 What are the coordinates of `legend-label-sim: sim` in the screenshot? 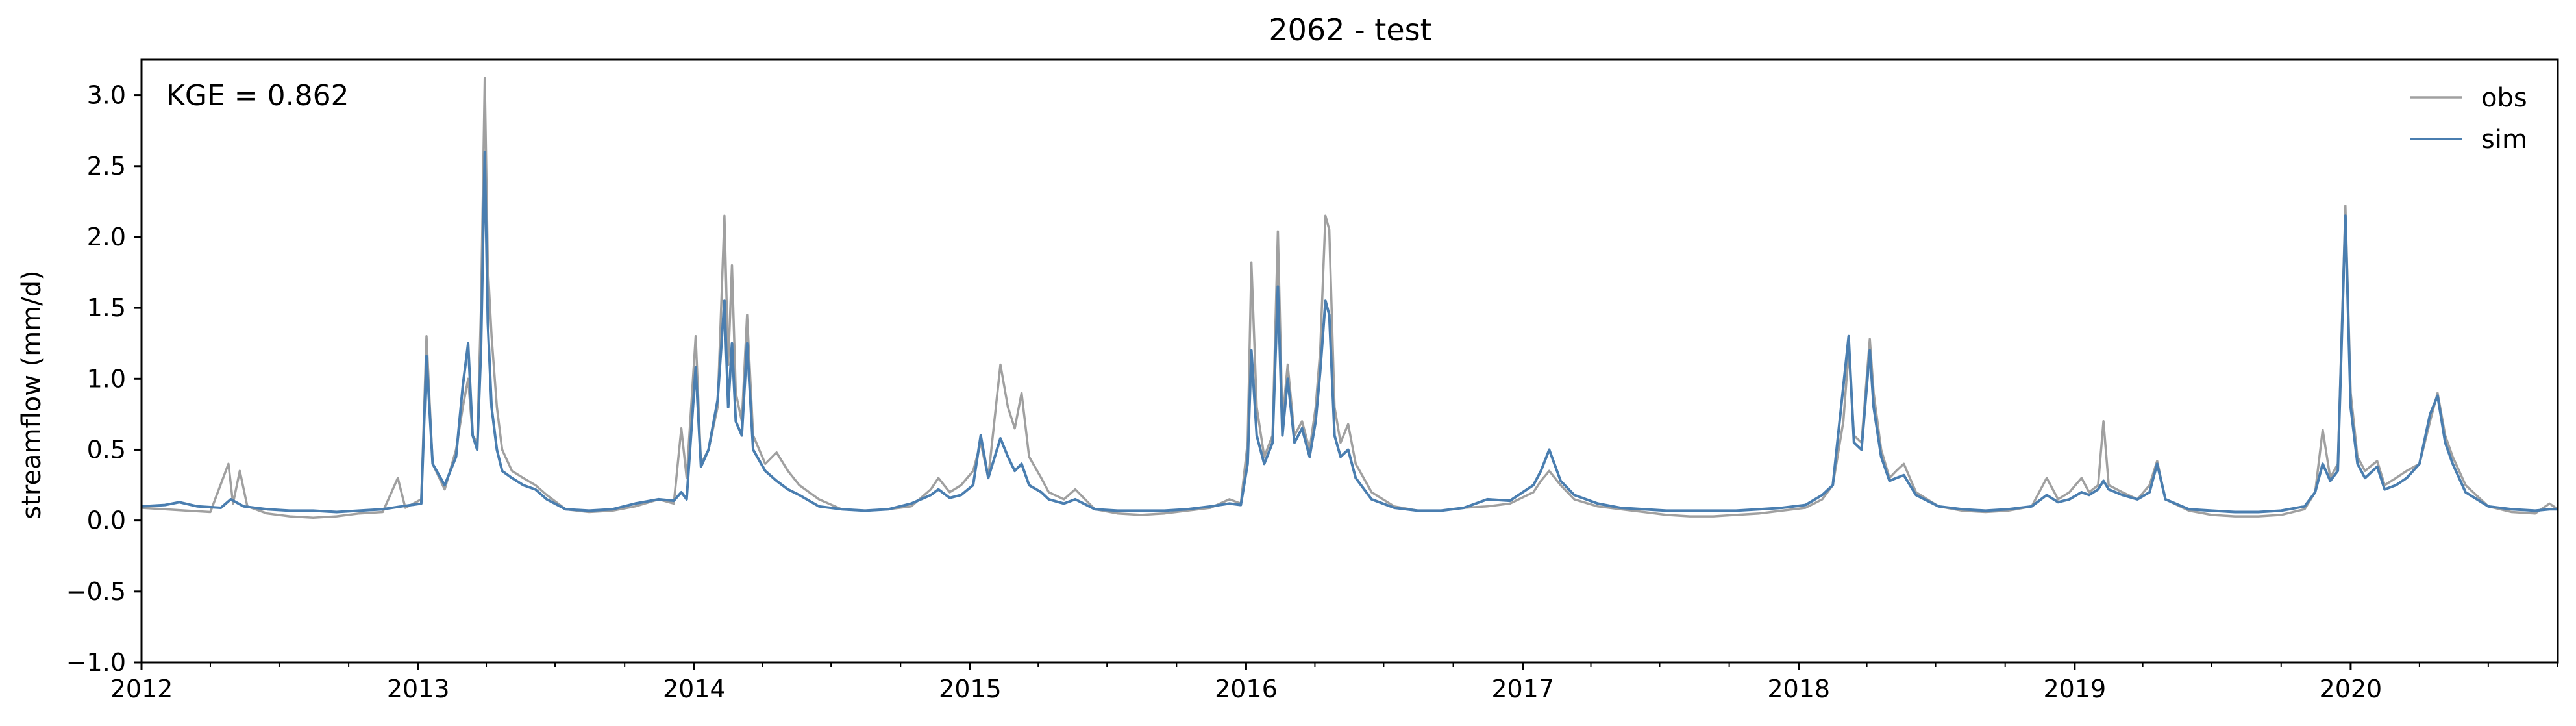 It's located at (2504, 140).